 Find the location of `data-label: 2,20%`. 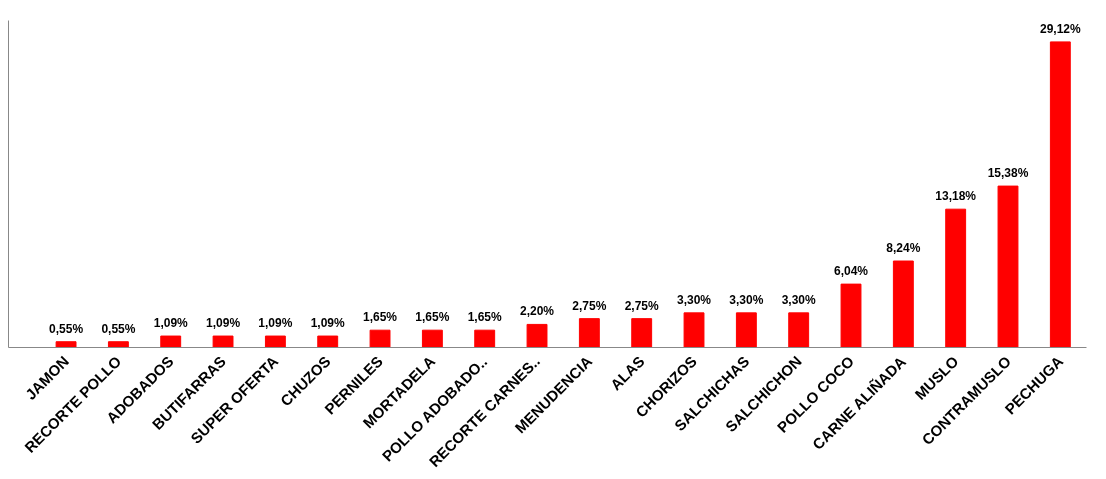

data-label: 2,20% is located at coordinates (537, 311).